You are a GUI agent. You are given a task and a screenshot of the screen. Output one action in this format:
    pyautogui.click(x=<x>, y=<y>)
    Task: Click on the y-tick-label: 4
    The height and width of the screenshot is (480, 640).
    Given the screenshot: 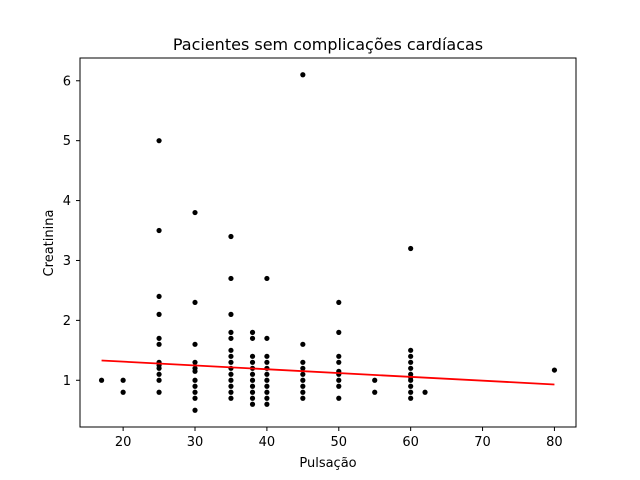 What is the action you would take?
    pyautogui.click(x=67, y=201)
    